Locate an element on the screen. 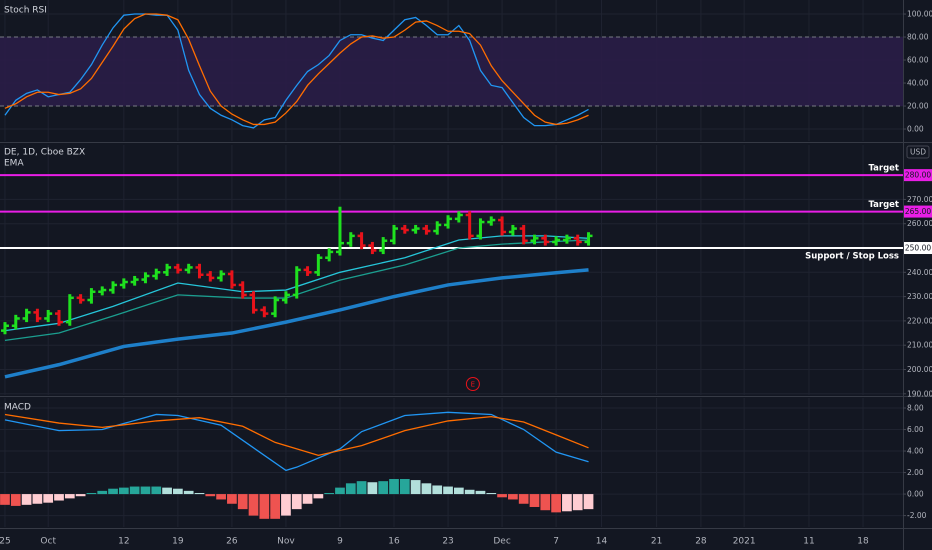  y-tick-label: 2.00 is located at coordinates (915, 472).